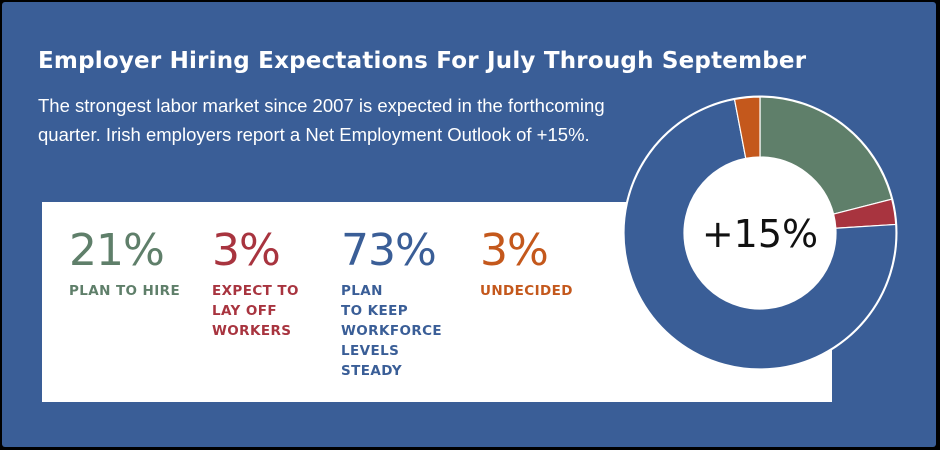 The image size is (940, 450). I want to click on stat-label: EXPECT TO LAY OFF WORKERS, so click(255, 311).